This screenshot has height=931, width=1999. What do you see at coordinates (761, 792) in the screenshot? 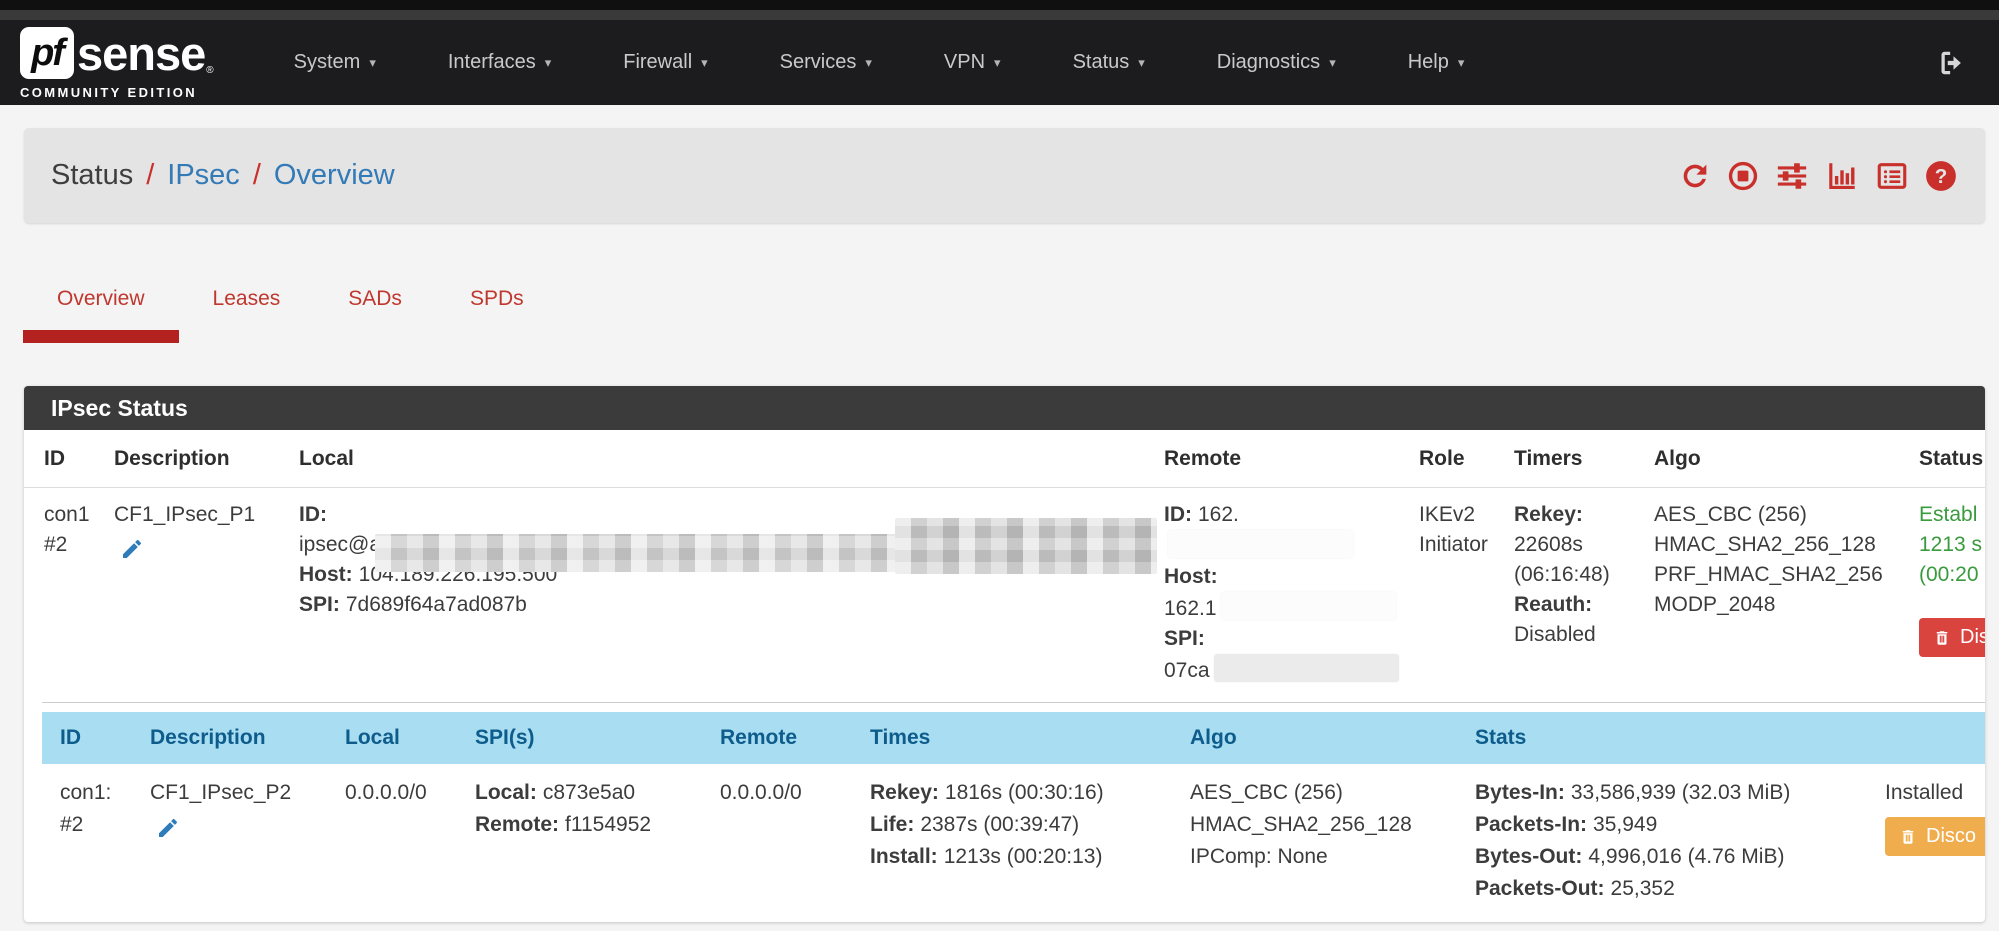
I see `child-remote-cell: 0.0.0.0/0` at bounding box center [761, 792].